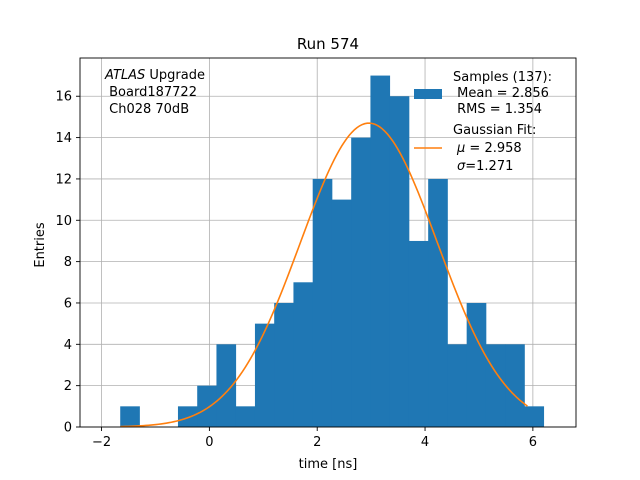  What do you see at coordinates (68, 303) in the screenshot?
I see `y-tick-label-3: 6` at bounding box center [68, 303].